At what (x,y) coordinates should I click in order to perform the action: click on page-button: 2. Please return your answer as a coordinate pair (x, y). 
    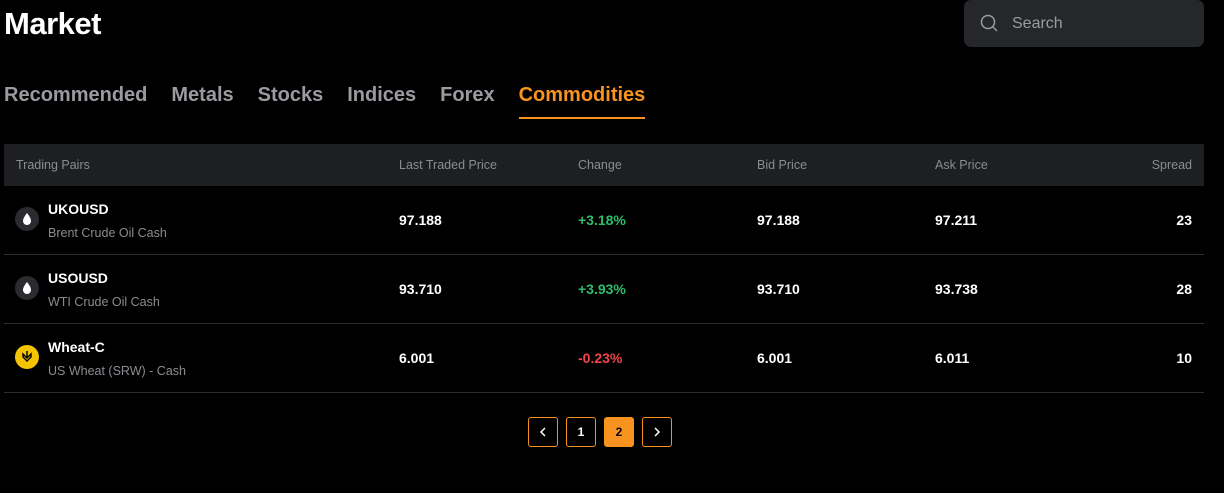
    Looking at the image, I should click on (619, 432).